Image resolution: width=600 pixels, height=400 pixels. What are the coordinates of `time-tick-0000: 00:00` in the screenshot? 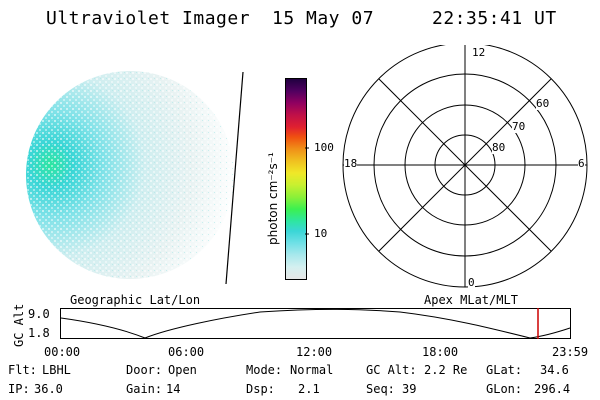 It's located at (62, 352).